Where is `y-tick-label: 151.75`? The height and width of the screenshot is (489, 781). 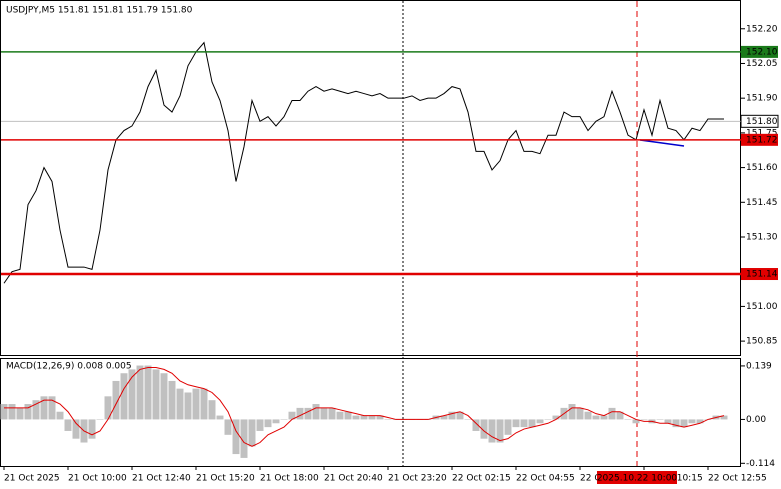
y-tick-label: 151.75 is located at coordinates (762, 133).